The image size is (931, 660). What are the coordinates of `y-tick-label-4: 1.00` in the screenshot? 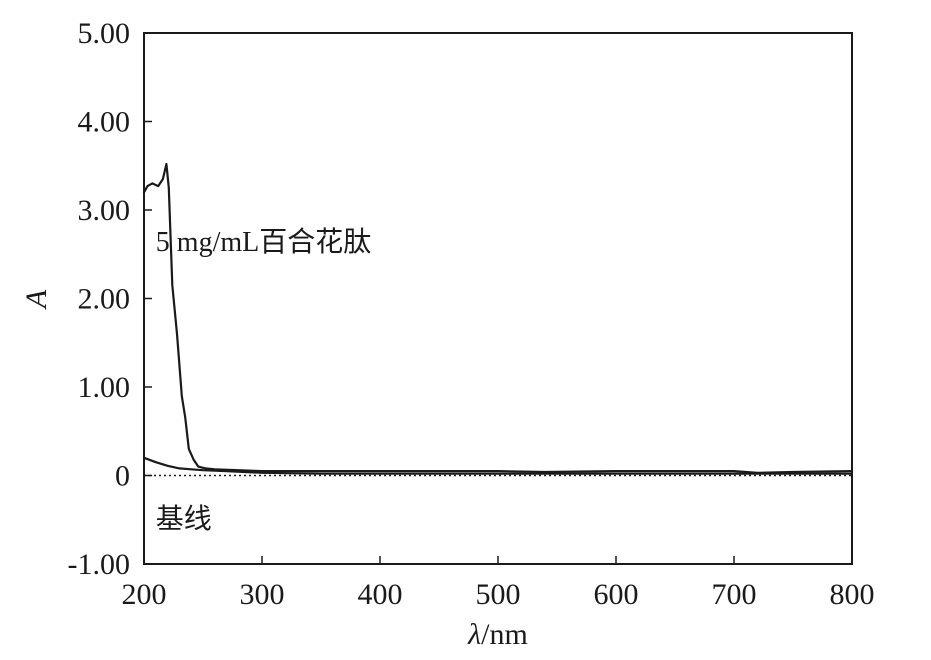 It's located at (104, 387).